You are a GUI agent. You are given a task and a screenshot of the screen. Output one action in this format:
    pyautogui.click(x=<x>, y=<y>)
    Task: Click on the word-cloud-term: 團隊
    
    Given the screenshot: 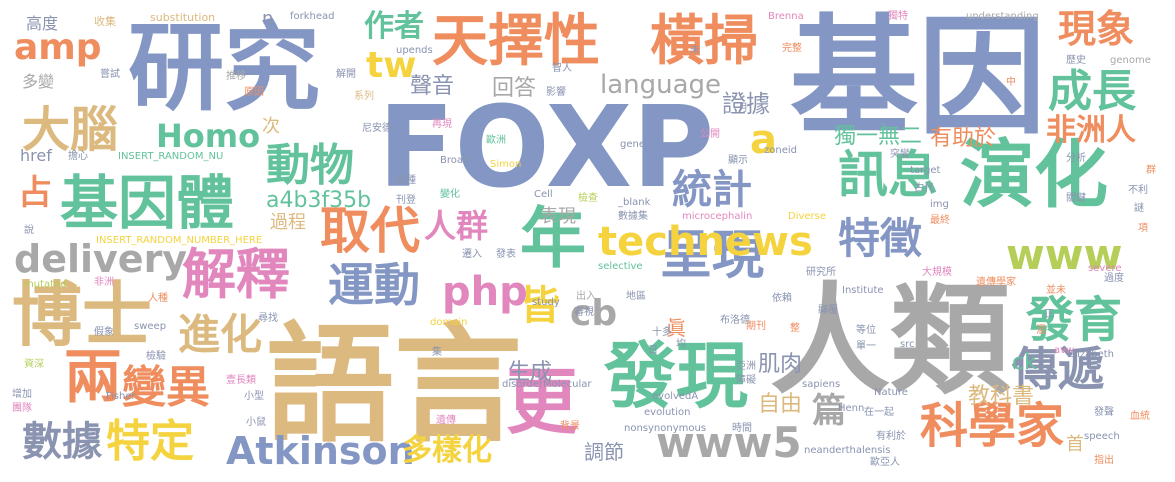 What is the action you would take?
    pyautogui.click(x=22, y=408)
    